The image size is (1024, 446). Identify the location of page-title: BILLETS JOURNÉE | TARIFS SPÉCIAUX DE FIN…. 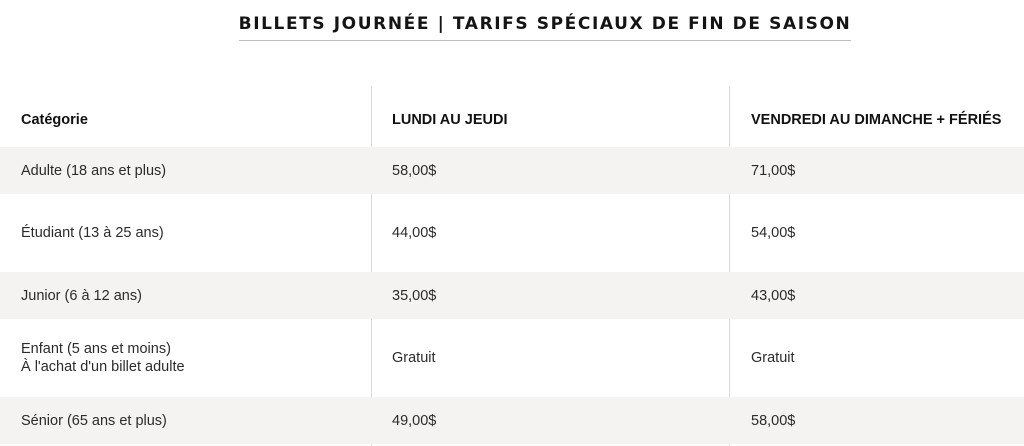
(512, 27).